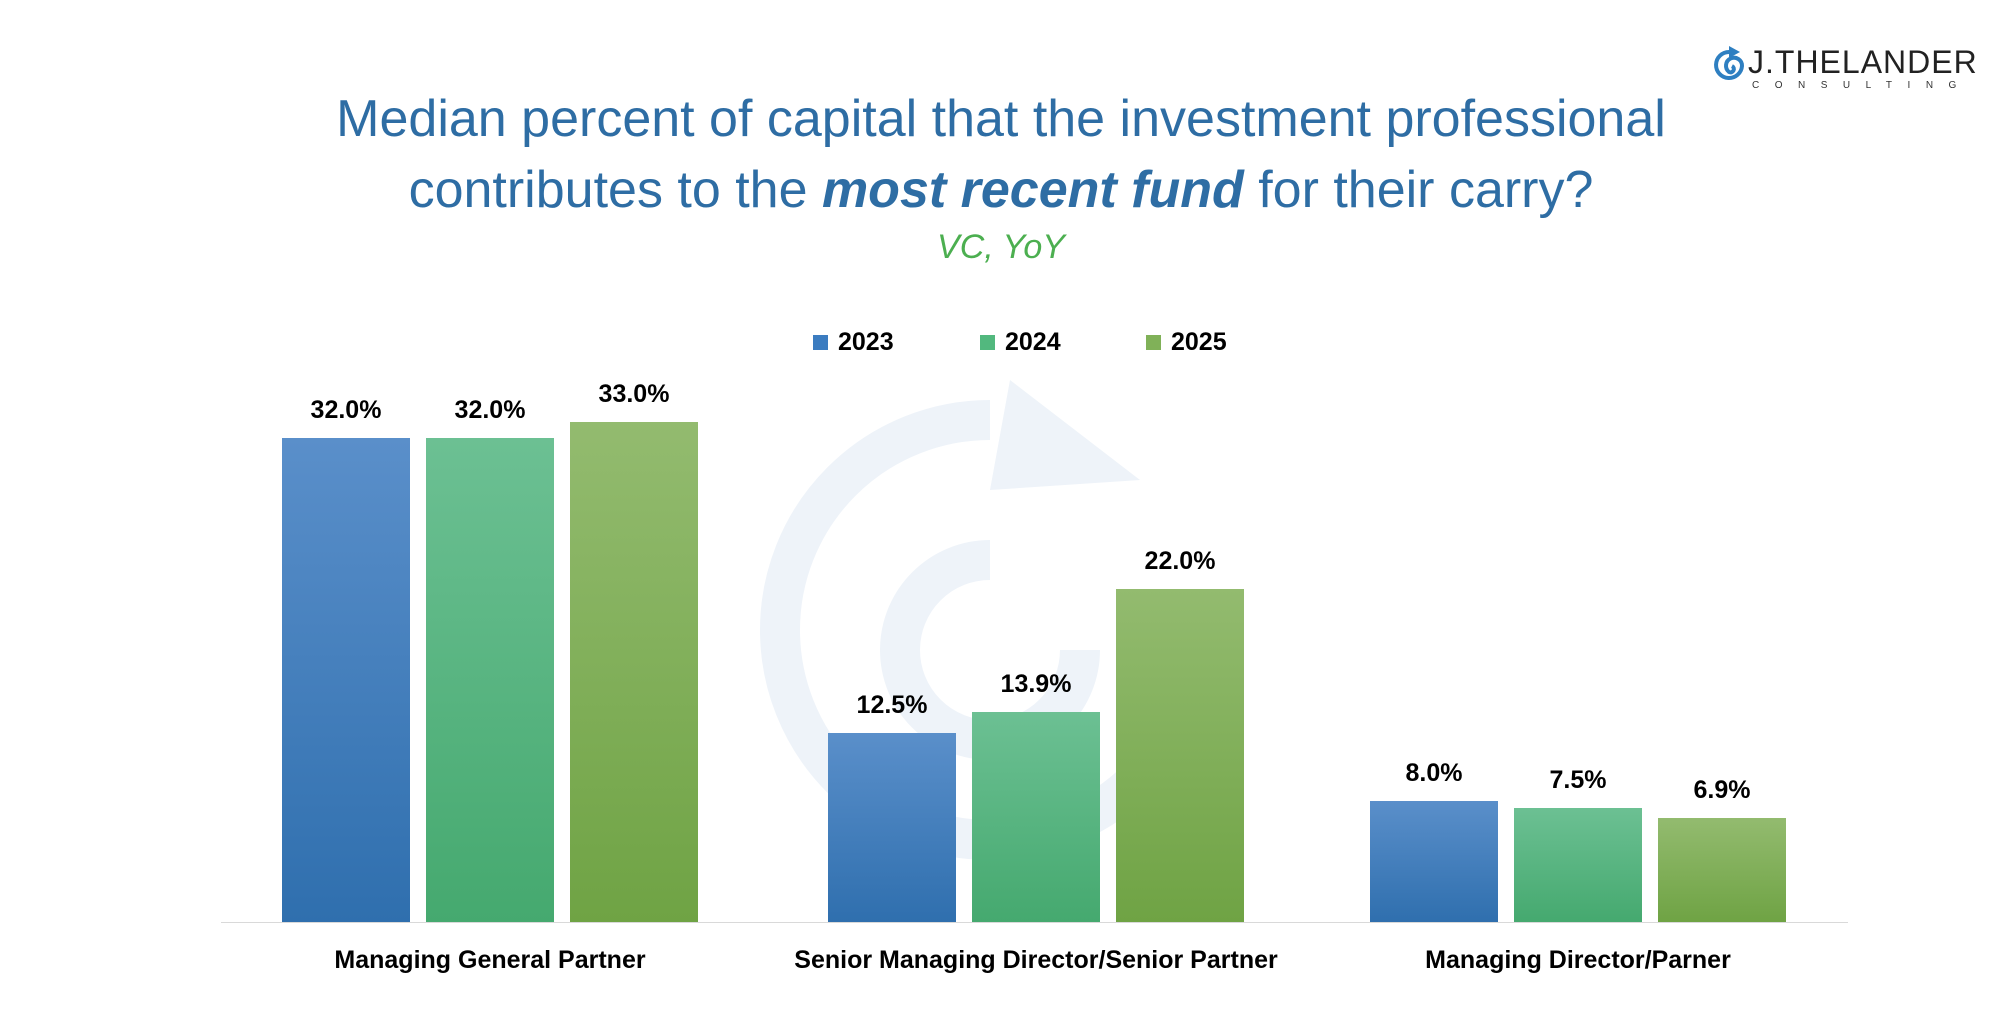 This screenshot has height=1020, width=2002. I want to click on data-label: 13.9%, so click(1036, 683).